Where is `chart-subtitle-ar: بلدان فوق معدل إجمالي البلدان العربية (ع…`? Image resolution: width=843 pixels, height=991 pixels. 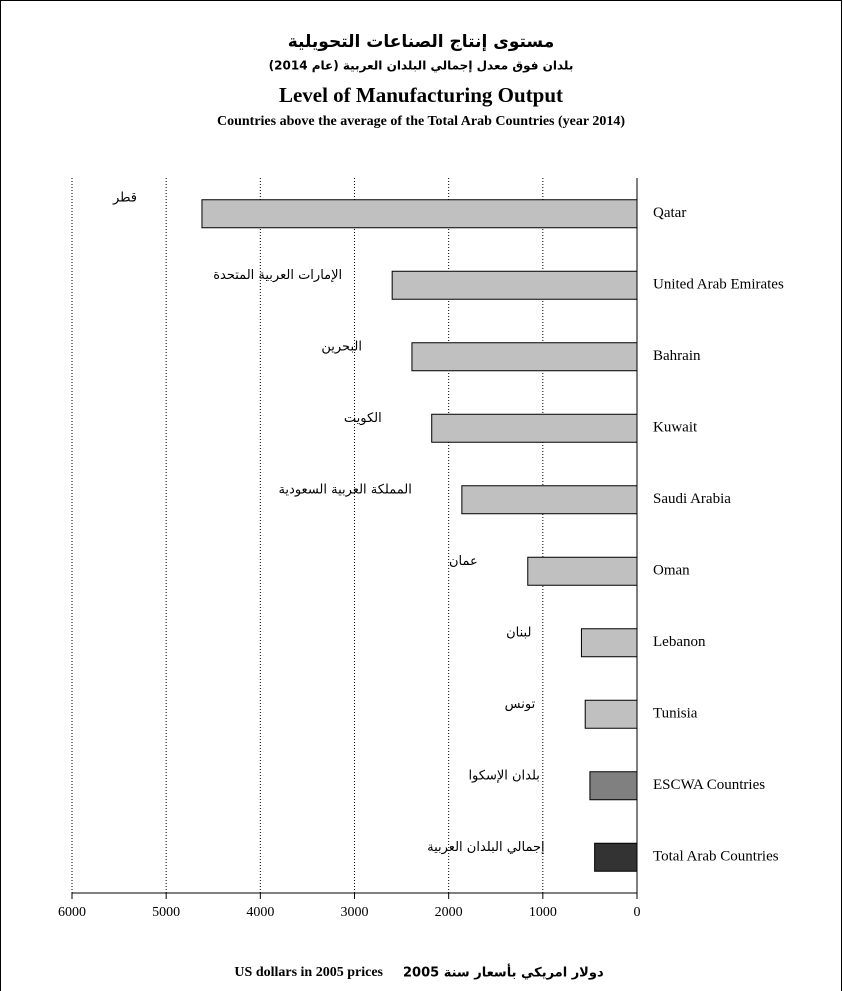 chart-subtitle-ar: بلدان فوق معدل إجمالي البلدان العربية (ع… is located at coordinates (421, 66).